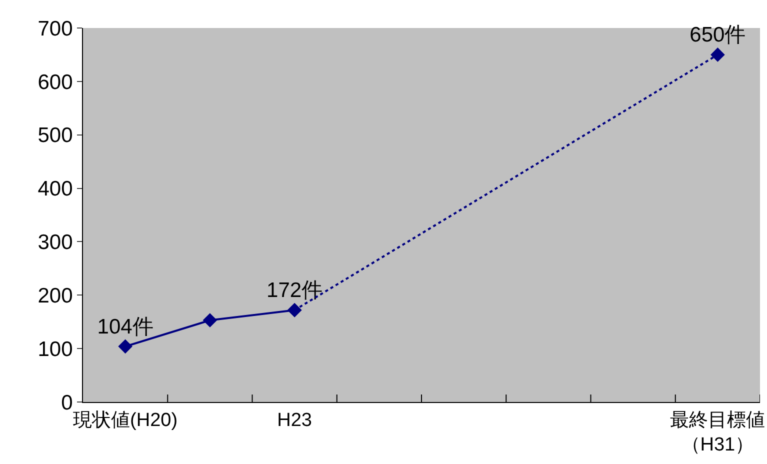  Describe the element at coordinates (294, 420) in the screenshot. I see `x-tick-label: H23` at that location.